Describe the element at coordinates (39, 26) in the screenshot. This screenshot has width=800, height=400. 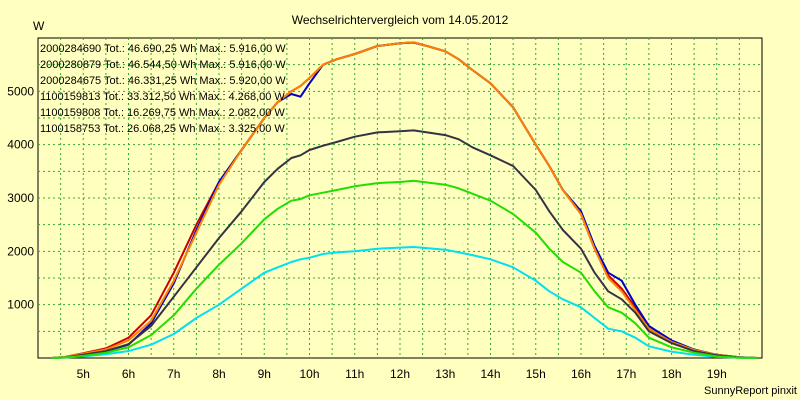
I see `y-axis-unit-label: W` at that location.